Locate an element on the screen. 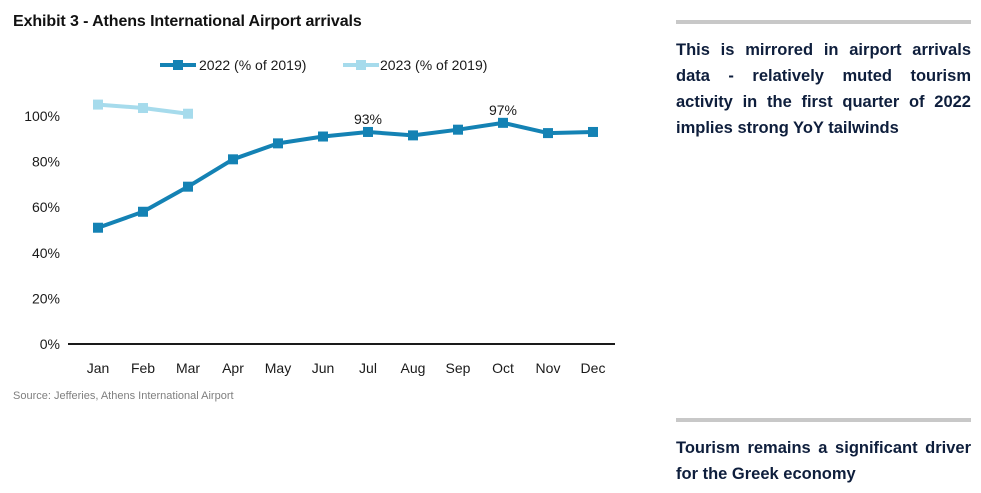 This screenshot has width=981, height=493. x-tick-label: Feb is located at coordinates (143, 368).